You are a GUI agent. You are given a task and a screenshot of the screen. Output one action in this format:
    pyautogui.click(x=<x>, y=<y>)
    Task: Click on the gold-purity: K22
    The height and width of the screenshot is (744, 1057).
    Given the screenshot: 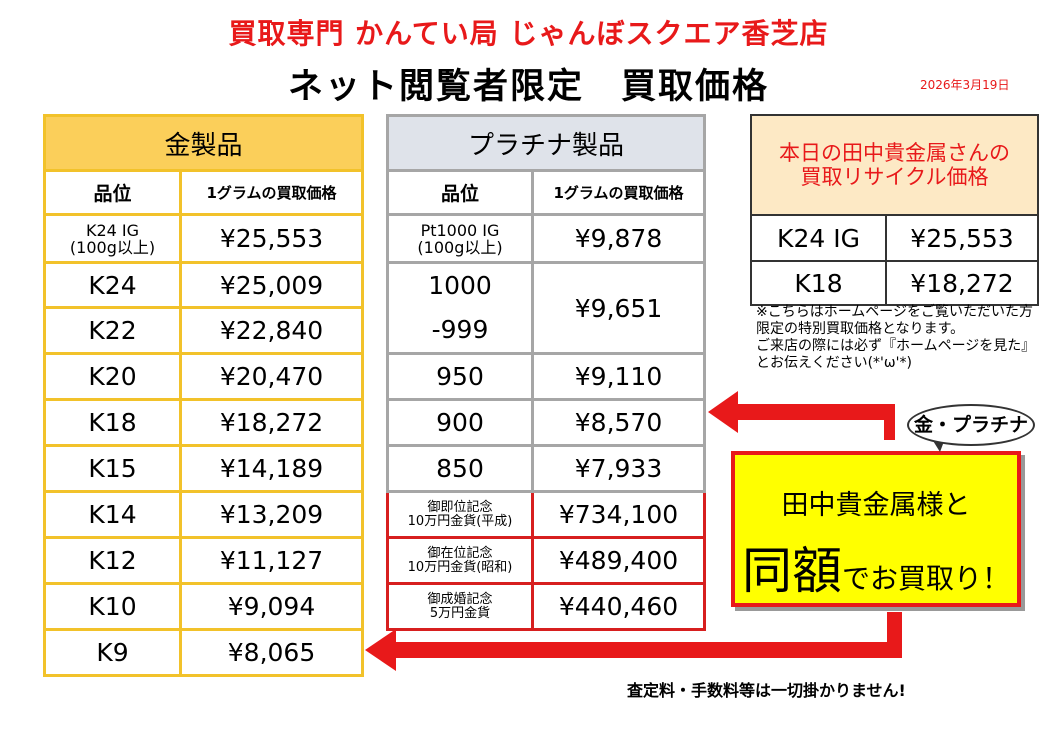 What is the action you would take?
    pyautogui.click(x=112, y=330)
    